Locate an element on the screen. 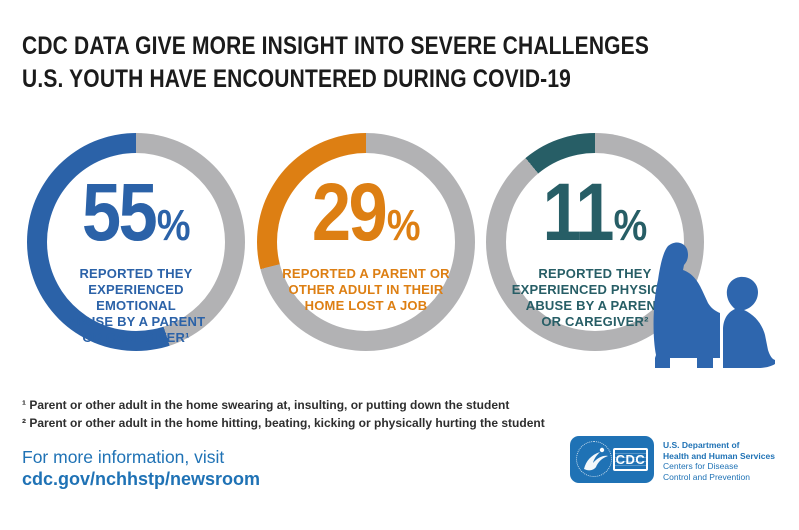 The image size is (799, 530). org-line-1: Centers for Disease is located at coordinates (701, 466).